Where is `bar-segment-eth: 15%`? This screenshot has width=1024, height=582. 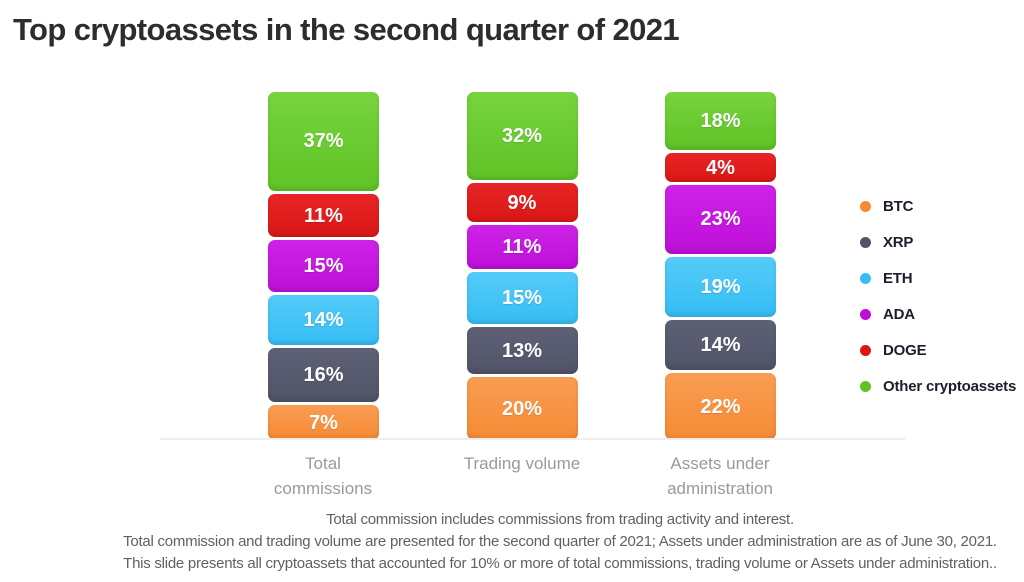 bar-segment-eth: 15% is located at coordinates (522, 297).